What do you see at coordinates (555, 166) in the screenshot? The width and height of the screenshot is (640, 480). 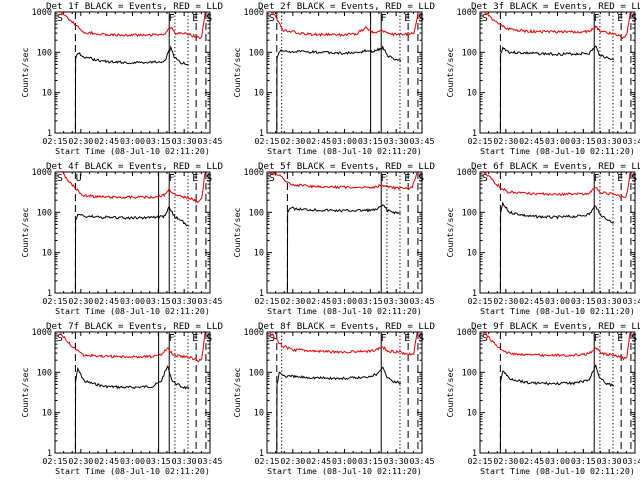 I see `chart-title: Det 6f BLACK = Events, RED = LLD` at bounding box center [555, 166].